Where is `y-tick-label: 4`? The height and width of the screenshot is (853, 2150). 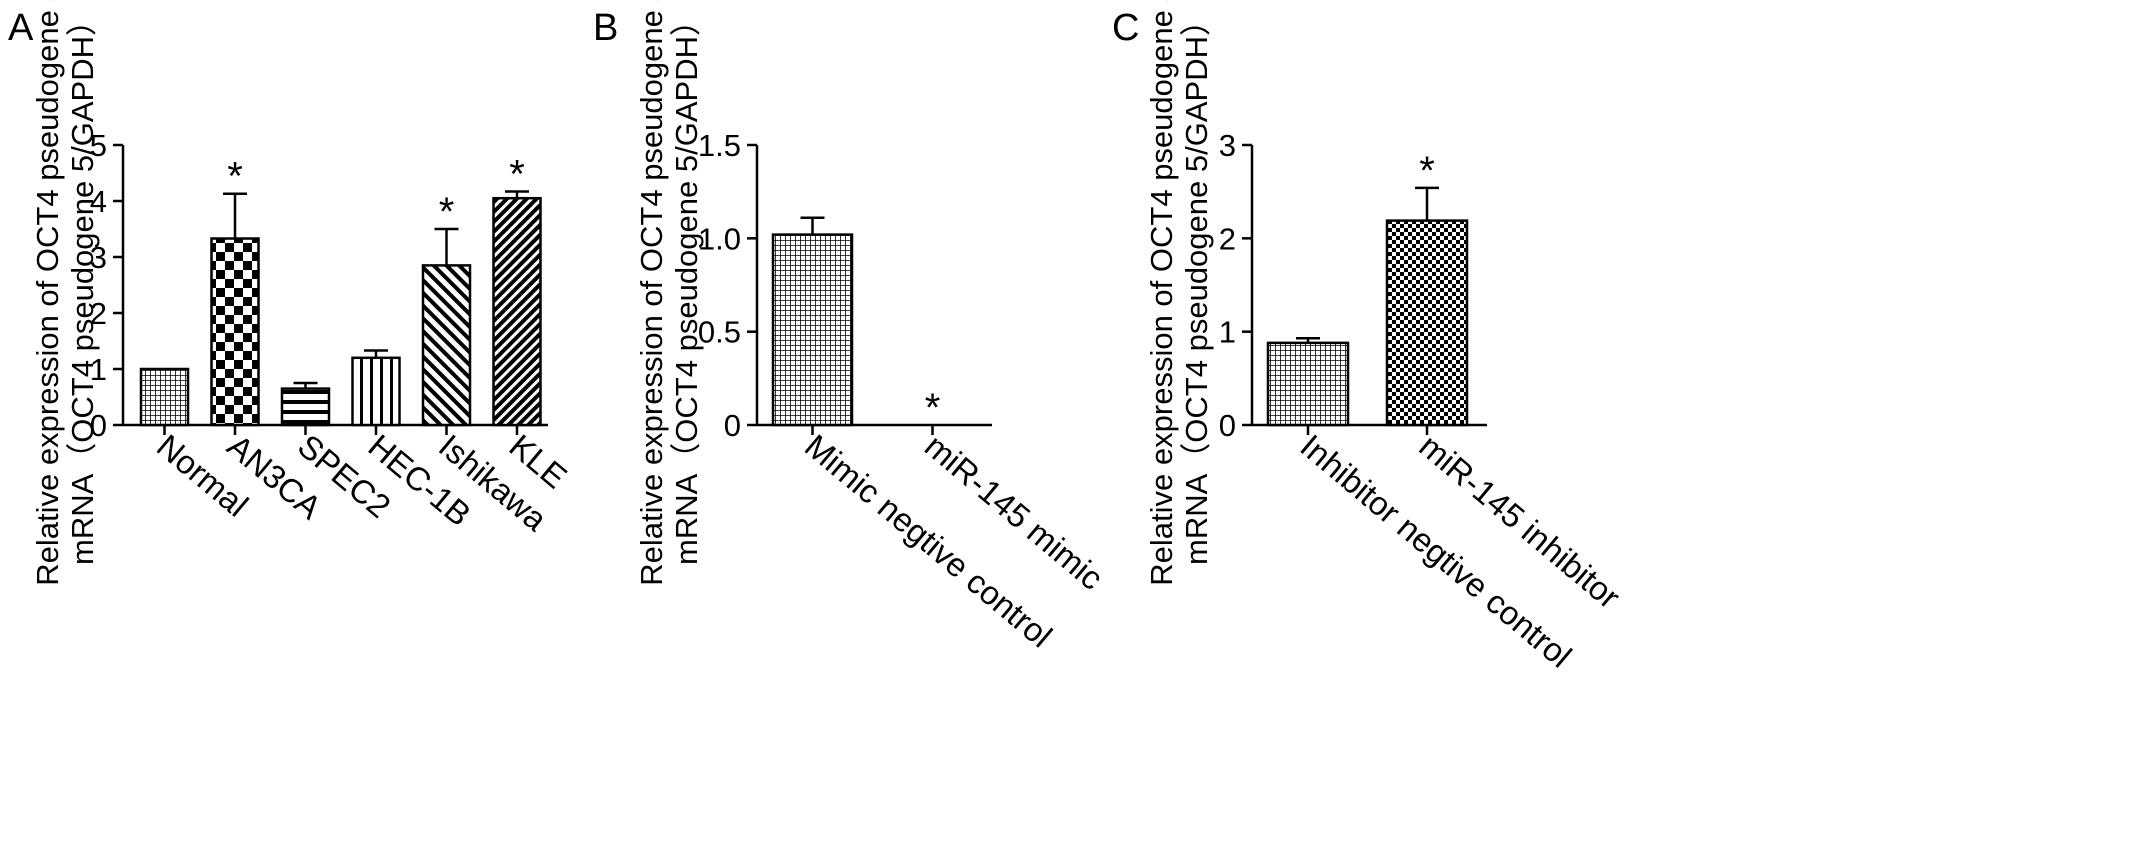
y-tick-label: 4 is located at coordinates (98, 201).